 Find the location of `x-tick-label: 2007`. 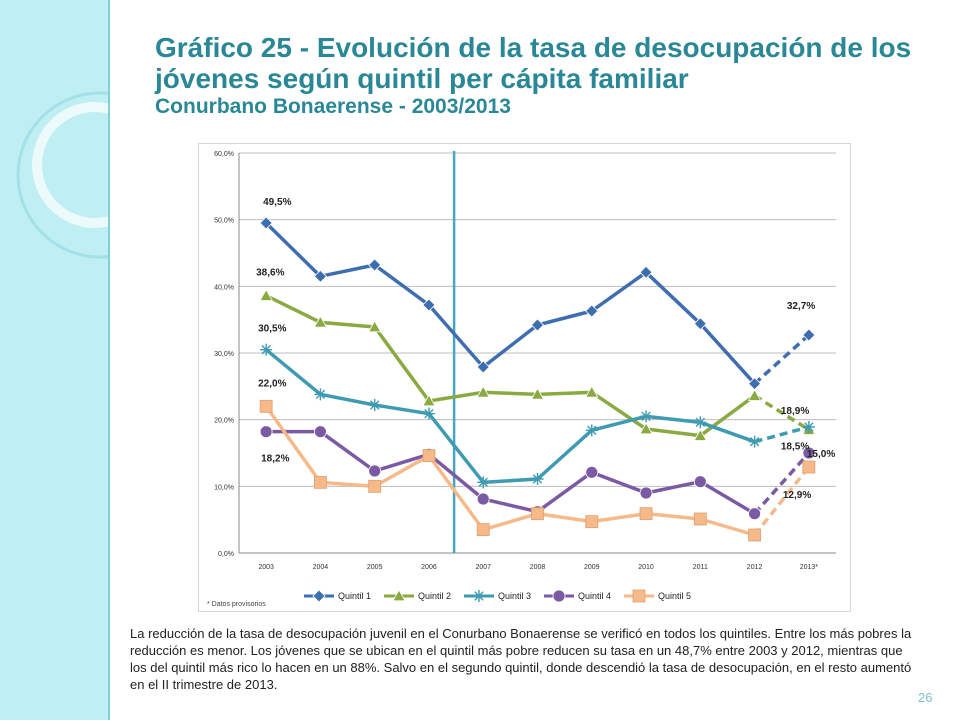

x-tick-label: 2007 is located at coordinates (483, 567).